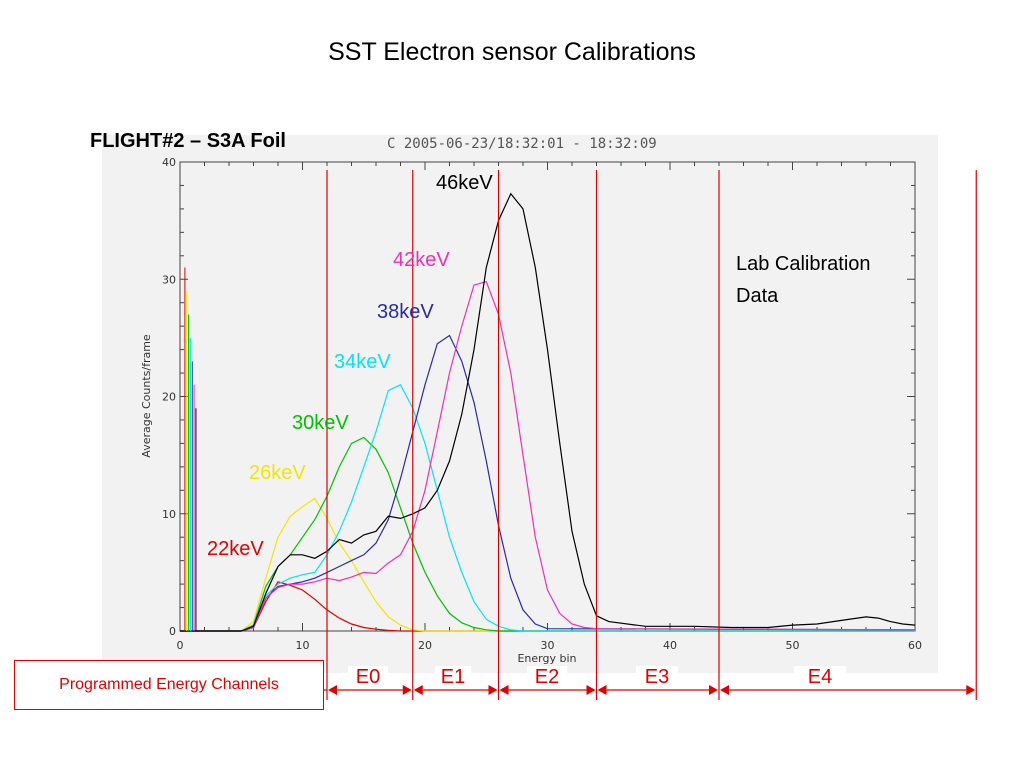 The width and height of the screenshot is (1024, 768). I want to click on label-38kev: 38keV, so click(405, 312).